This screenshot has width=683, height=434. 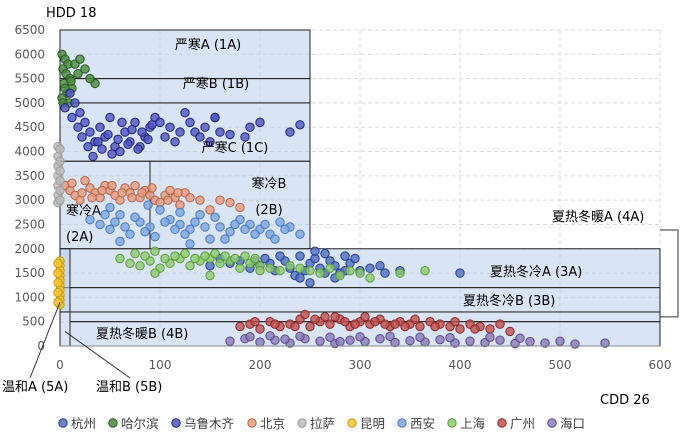 I want to click on legend-label: 拉萨, so click(x=322, y=423).